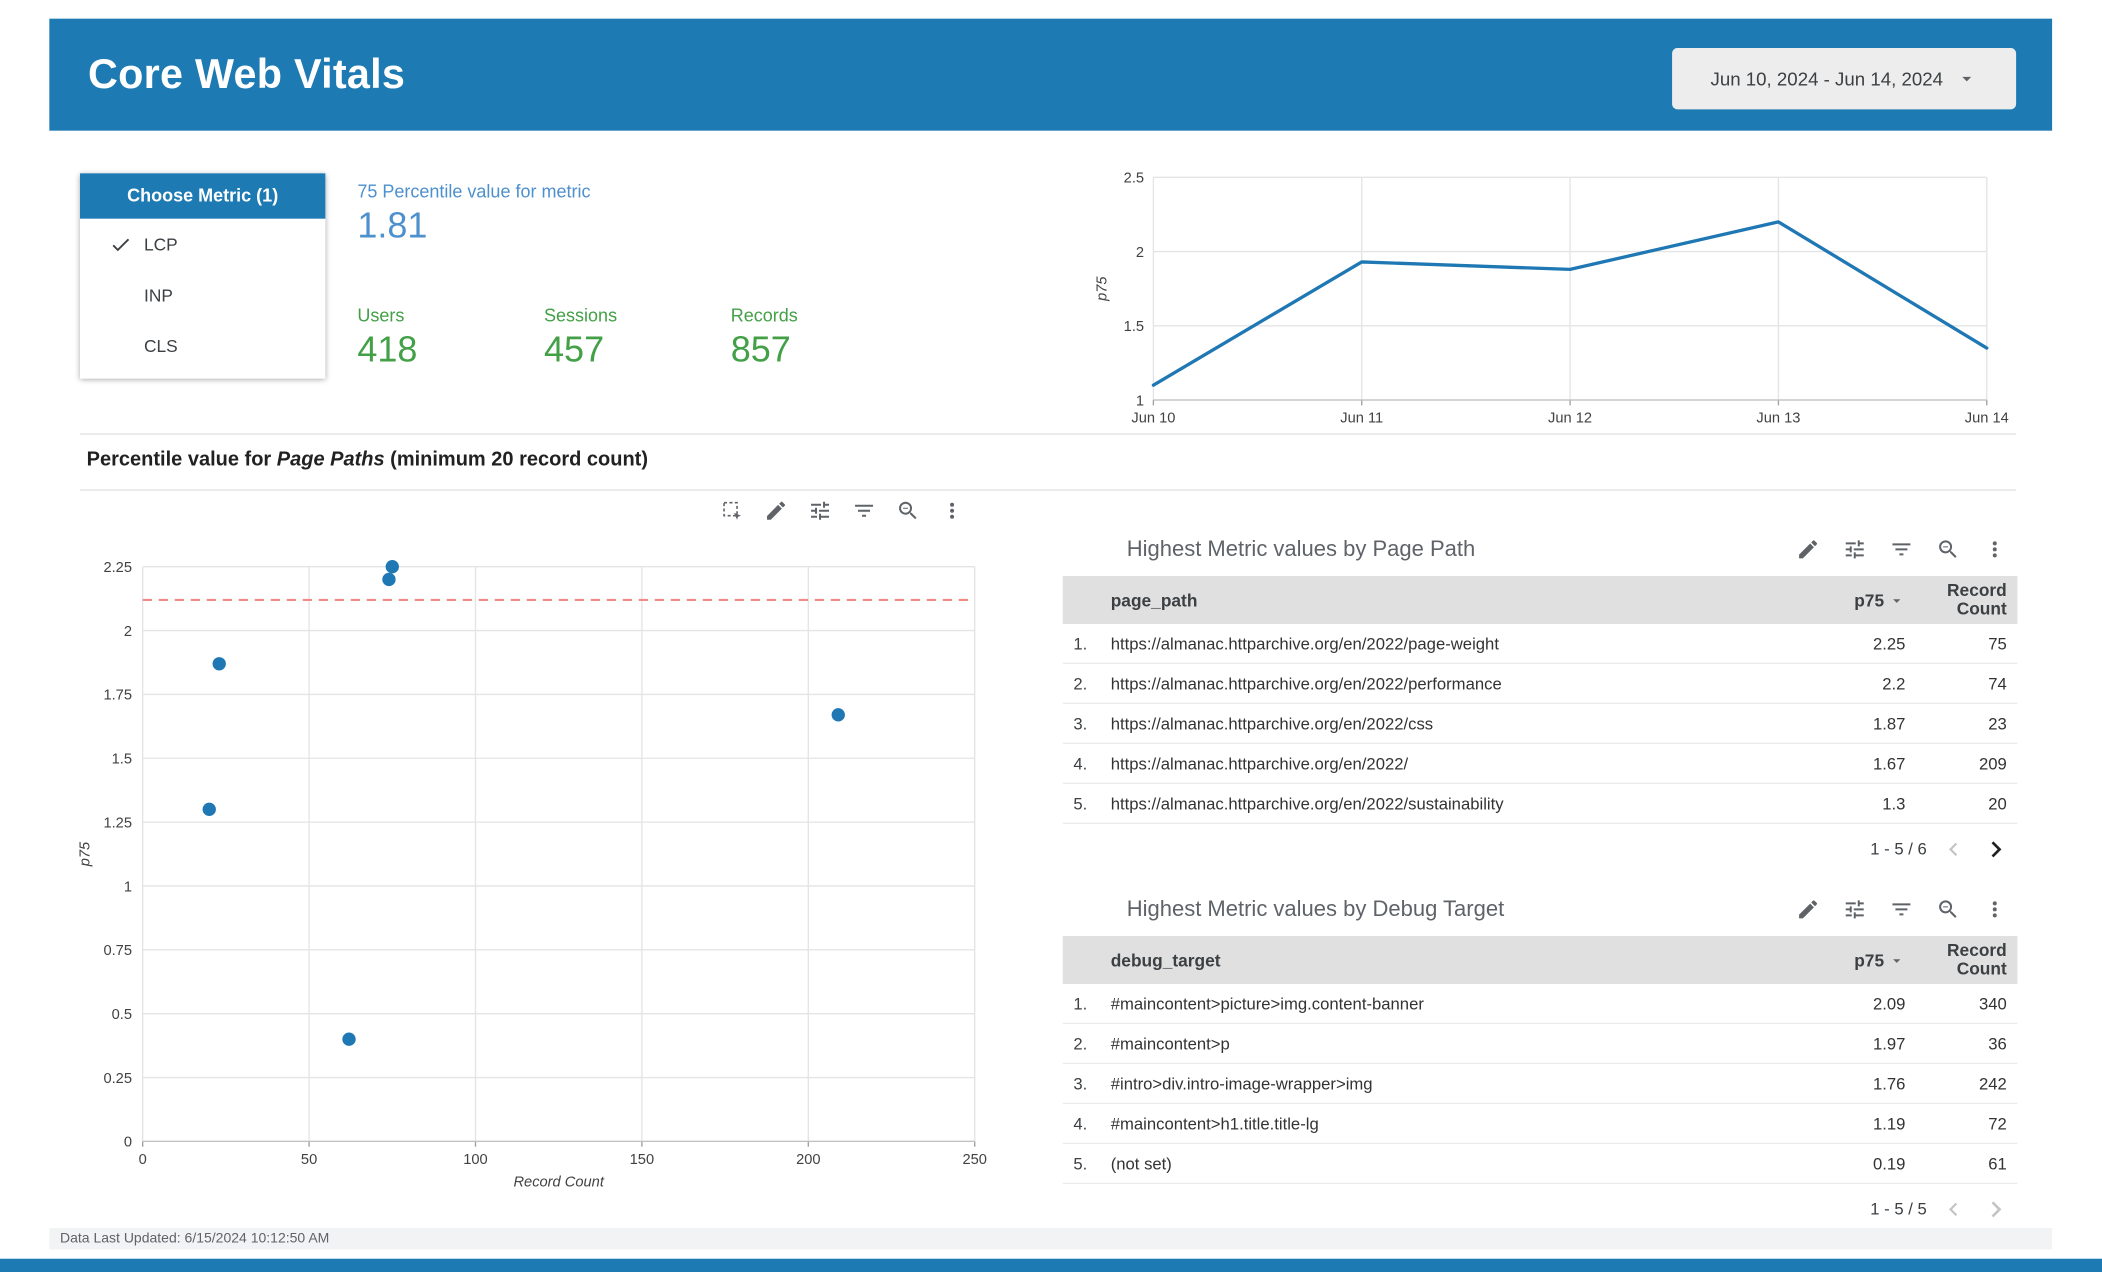  I want to click on table-row: 2. #maincontent>p 1.97 36, so click(1540, 1044).